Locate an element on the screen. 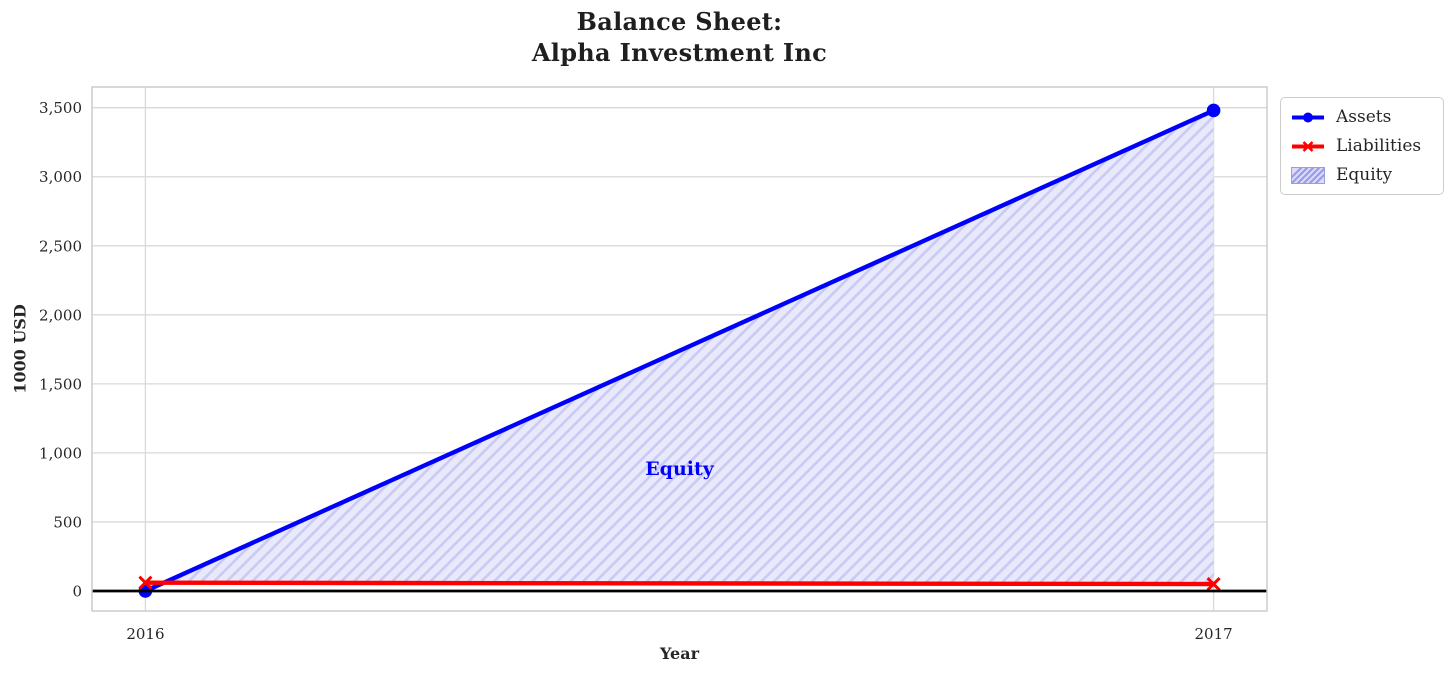  x-tick-label-2016: 2016 is located at coordinates (145, 634).